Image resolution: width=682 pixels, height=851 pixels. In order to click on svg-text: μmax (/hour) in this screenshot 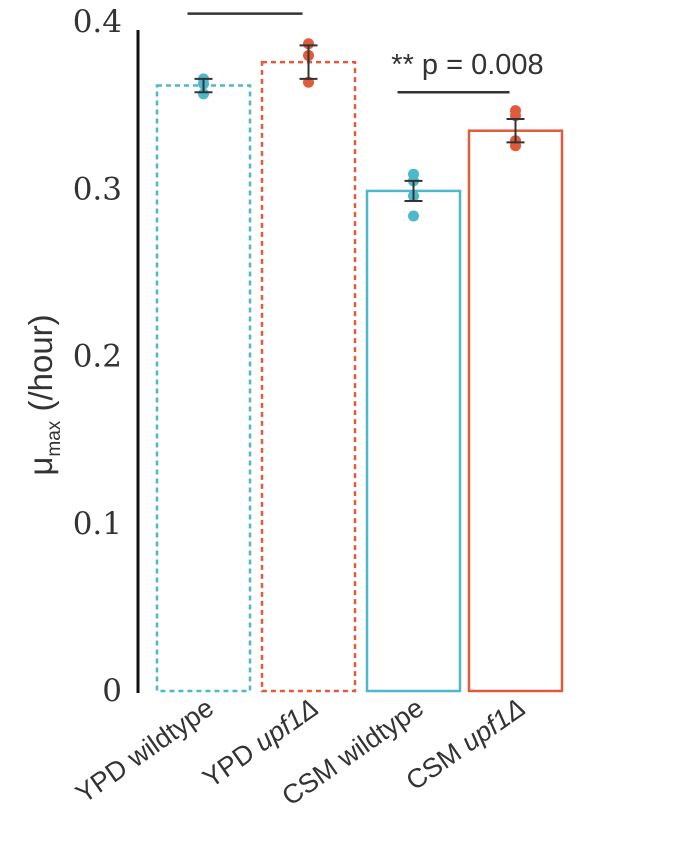, I will do `click(43, 394)`.